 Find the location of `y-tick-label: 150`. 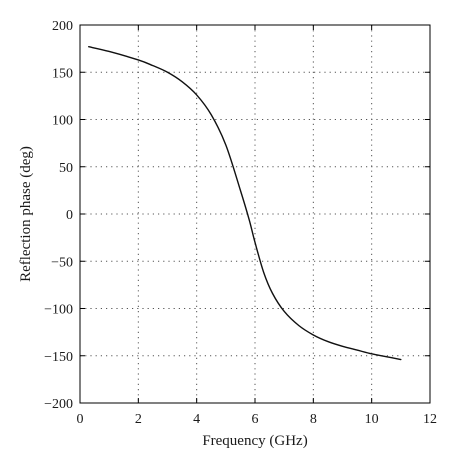

y-tick-label: 150 is located at coordinates (62, 73).